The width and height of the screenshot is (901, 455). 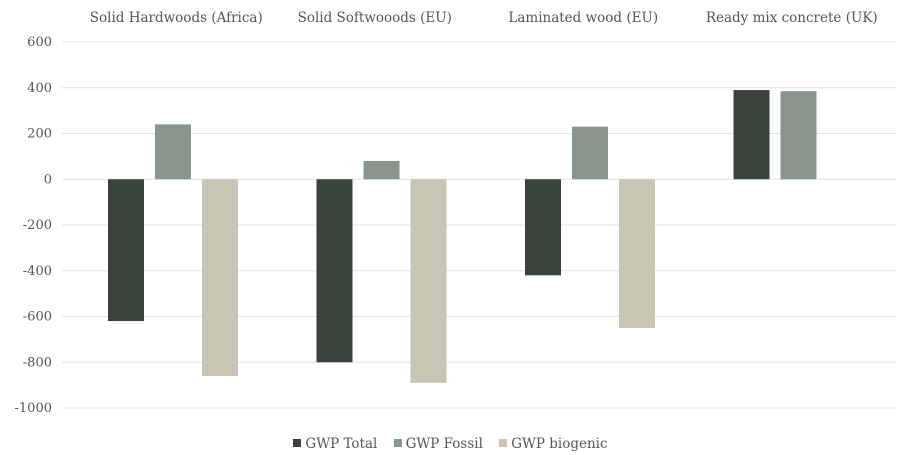 I want to click on y-tick-label: 200, so click(x=39, y=134).